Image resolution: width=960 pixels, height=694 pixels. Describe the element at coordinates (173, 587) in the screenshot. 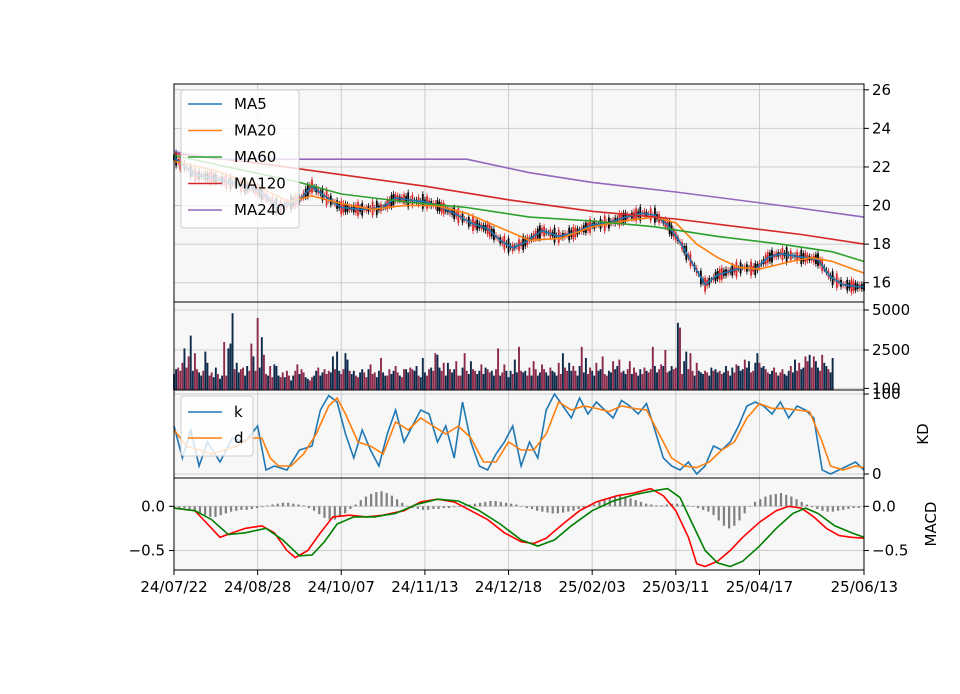

I see `x-tick-label: 24/07/22` at that location.